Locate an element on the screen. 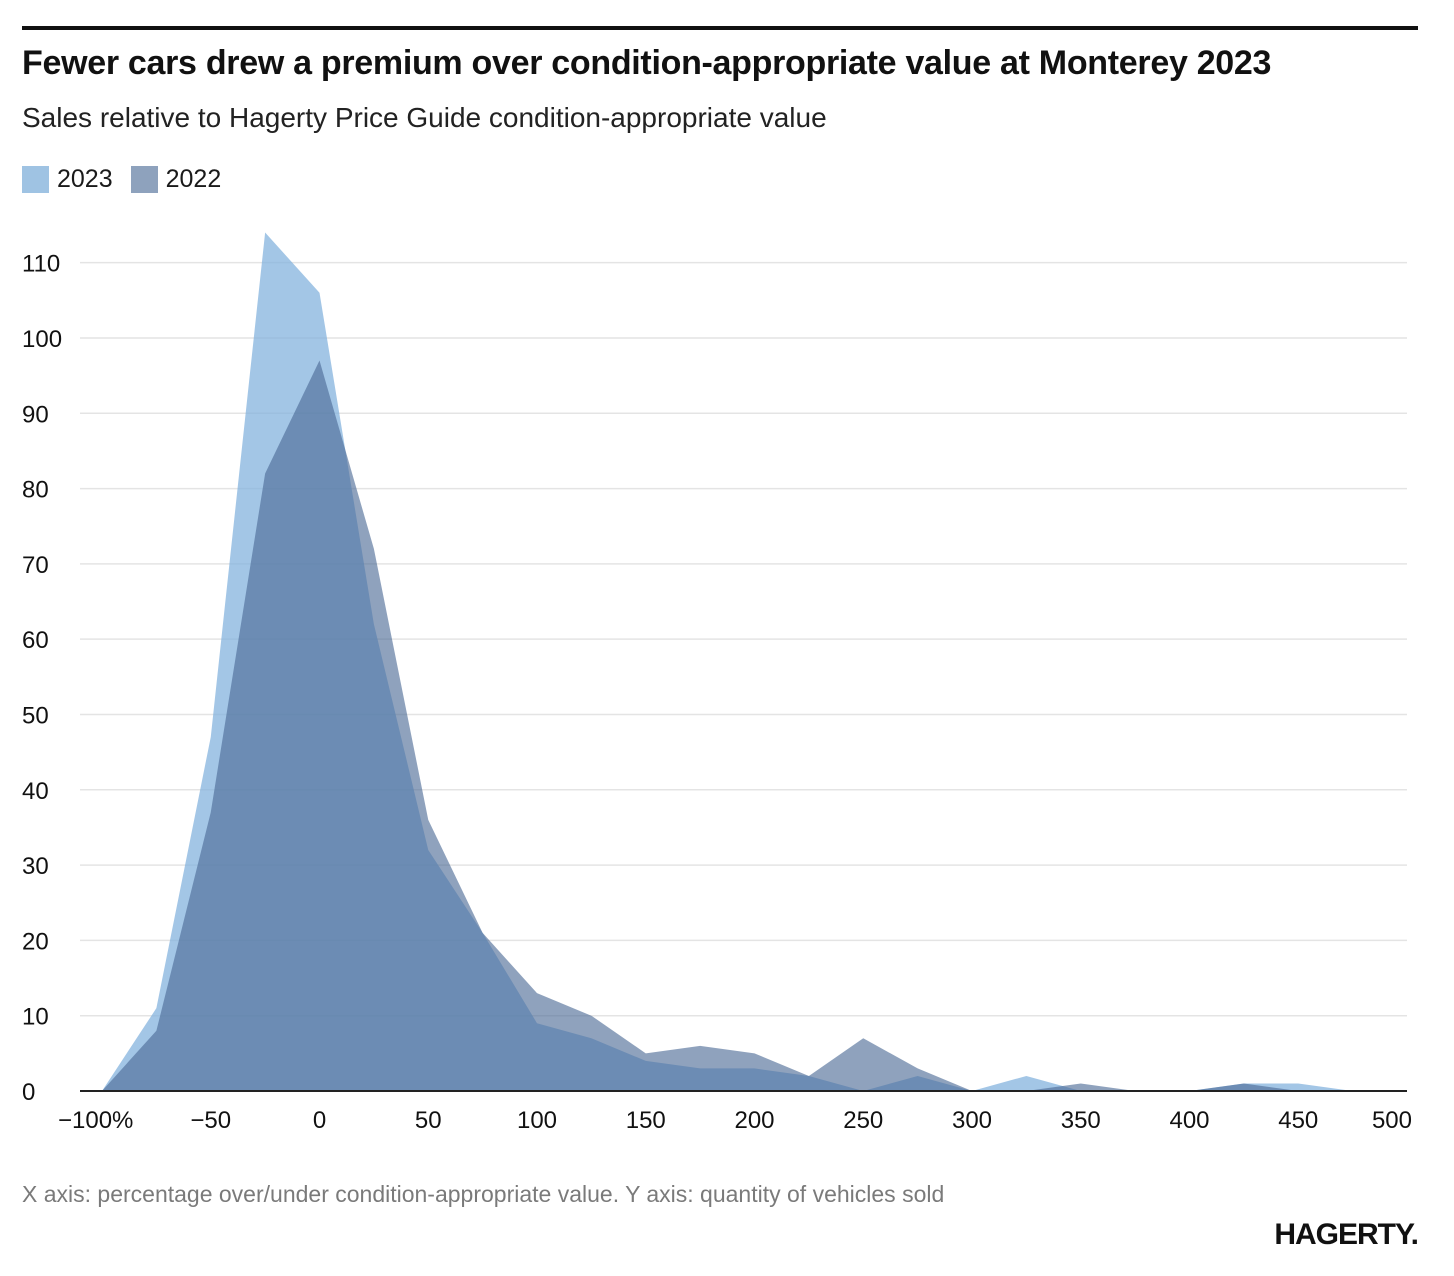  legend-item-2022: 2022 is located at coordinates (176, 179).